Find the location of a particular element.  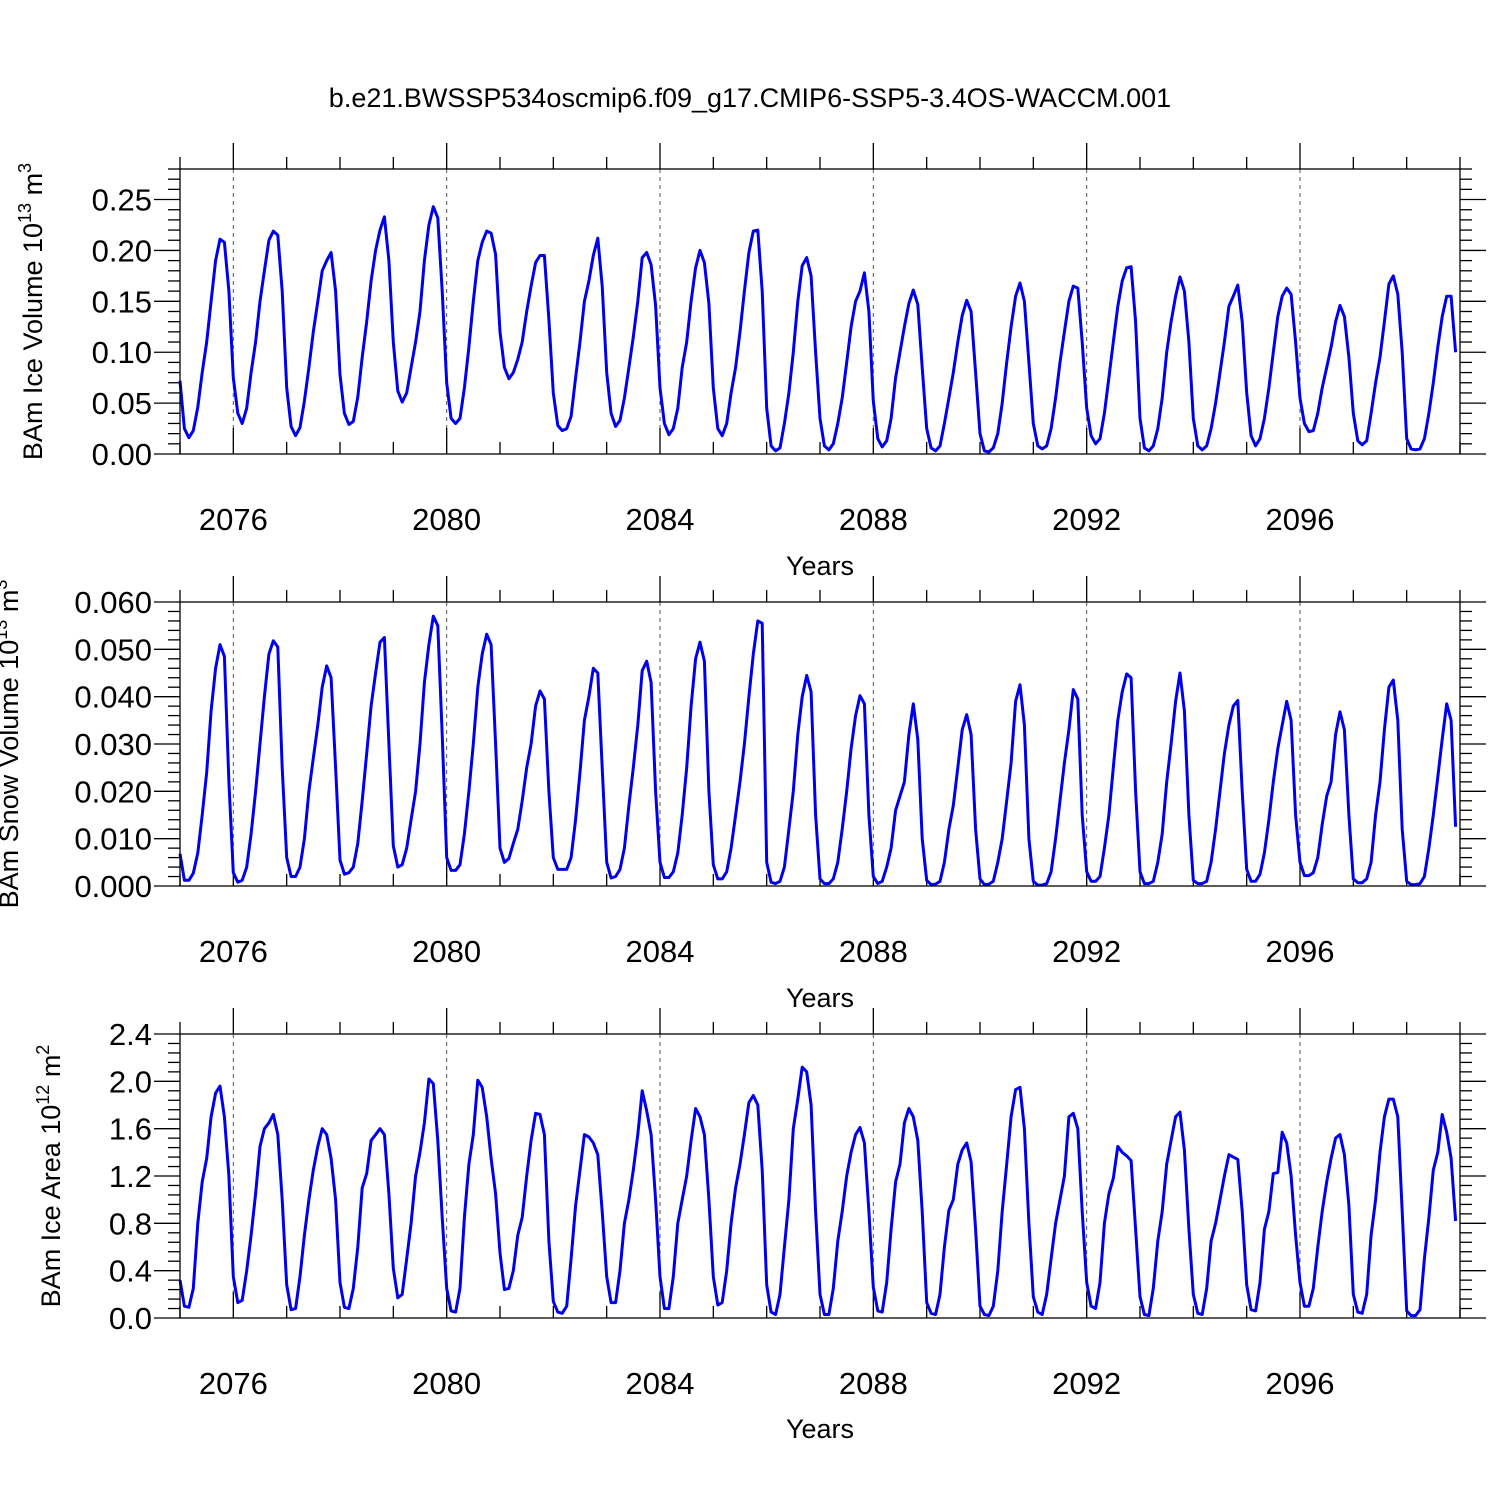

y-tick-labels: 0.0 0.4 0.8 1.2 1.6 2.0 2.4 is located at coordinates (130, 1176).